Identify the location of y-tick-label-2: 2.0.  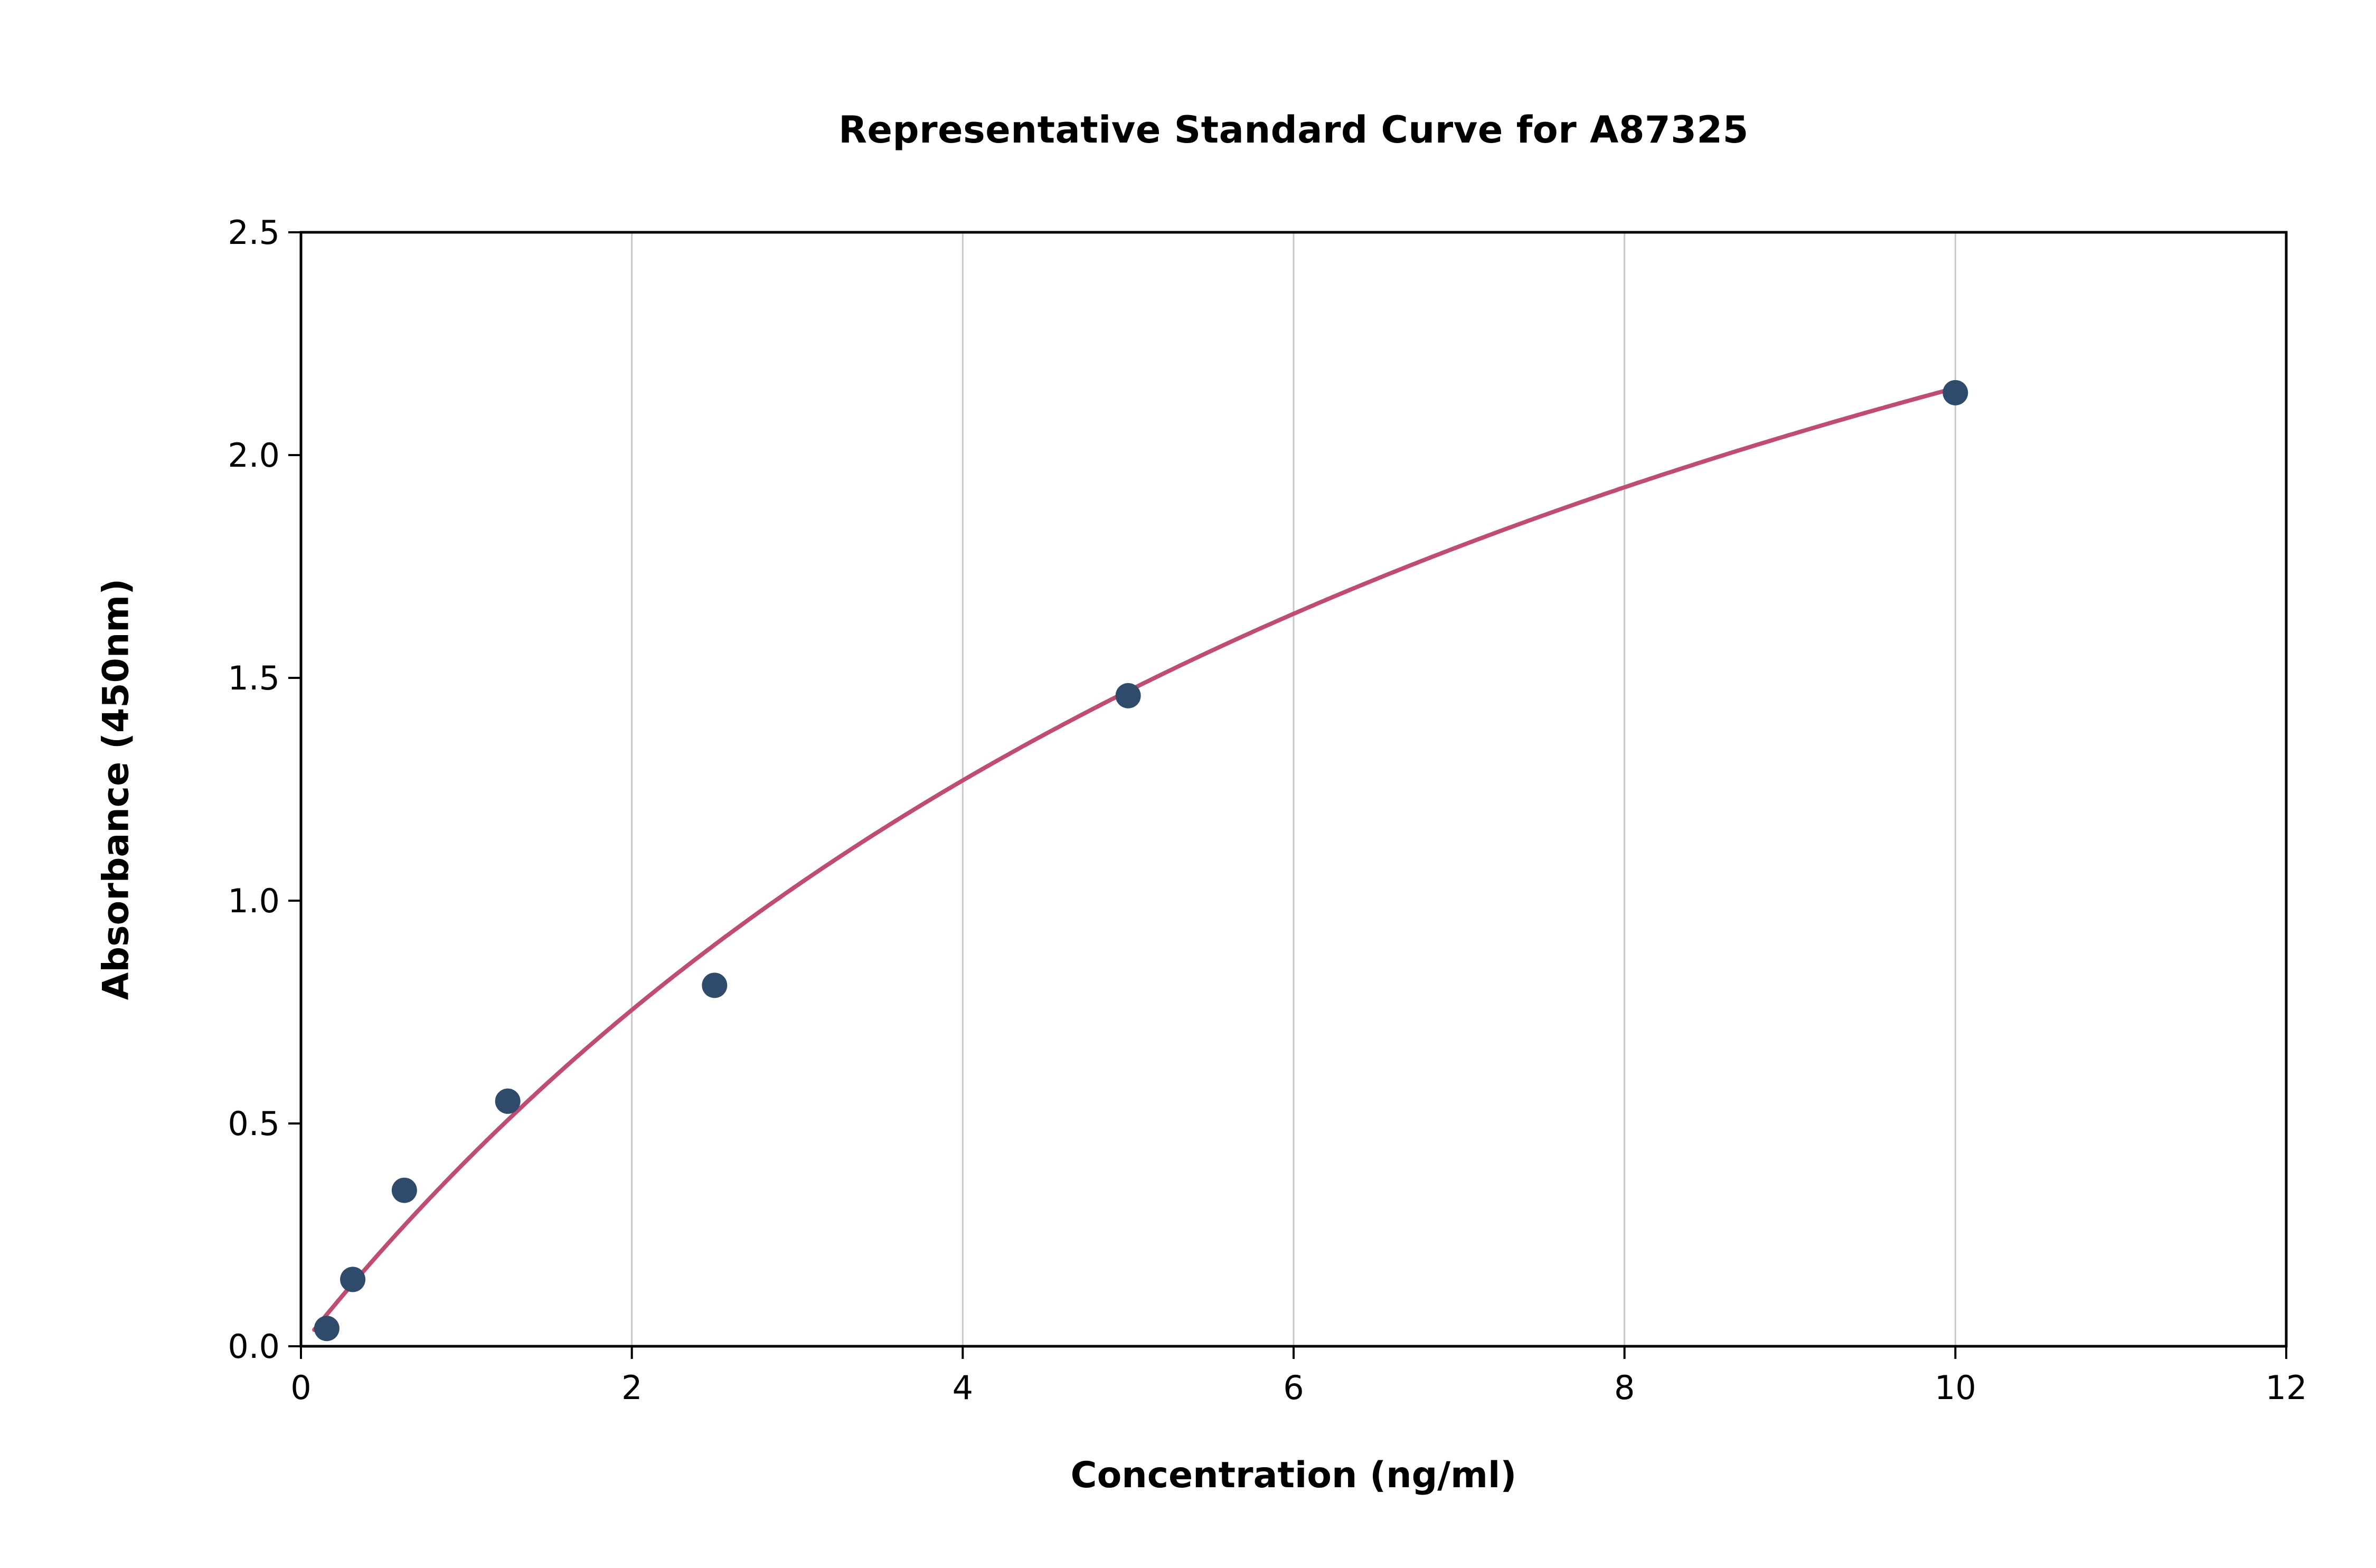
(254, 456).